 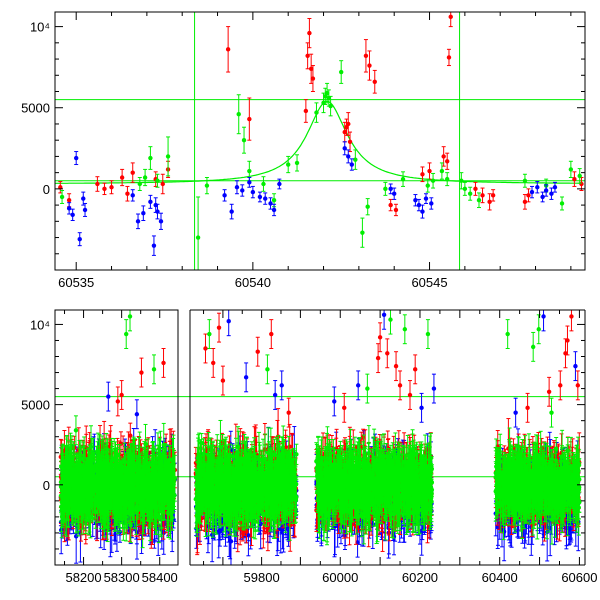 I want to click on y-tick-label: 0, so click(x=46, y=189).